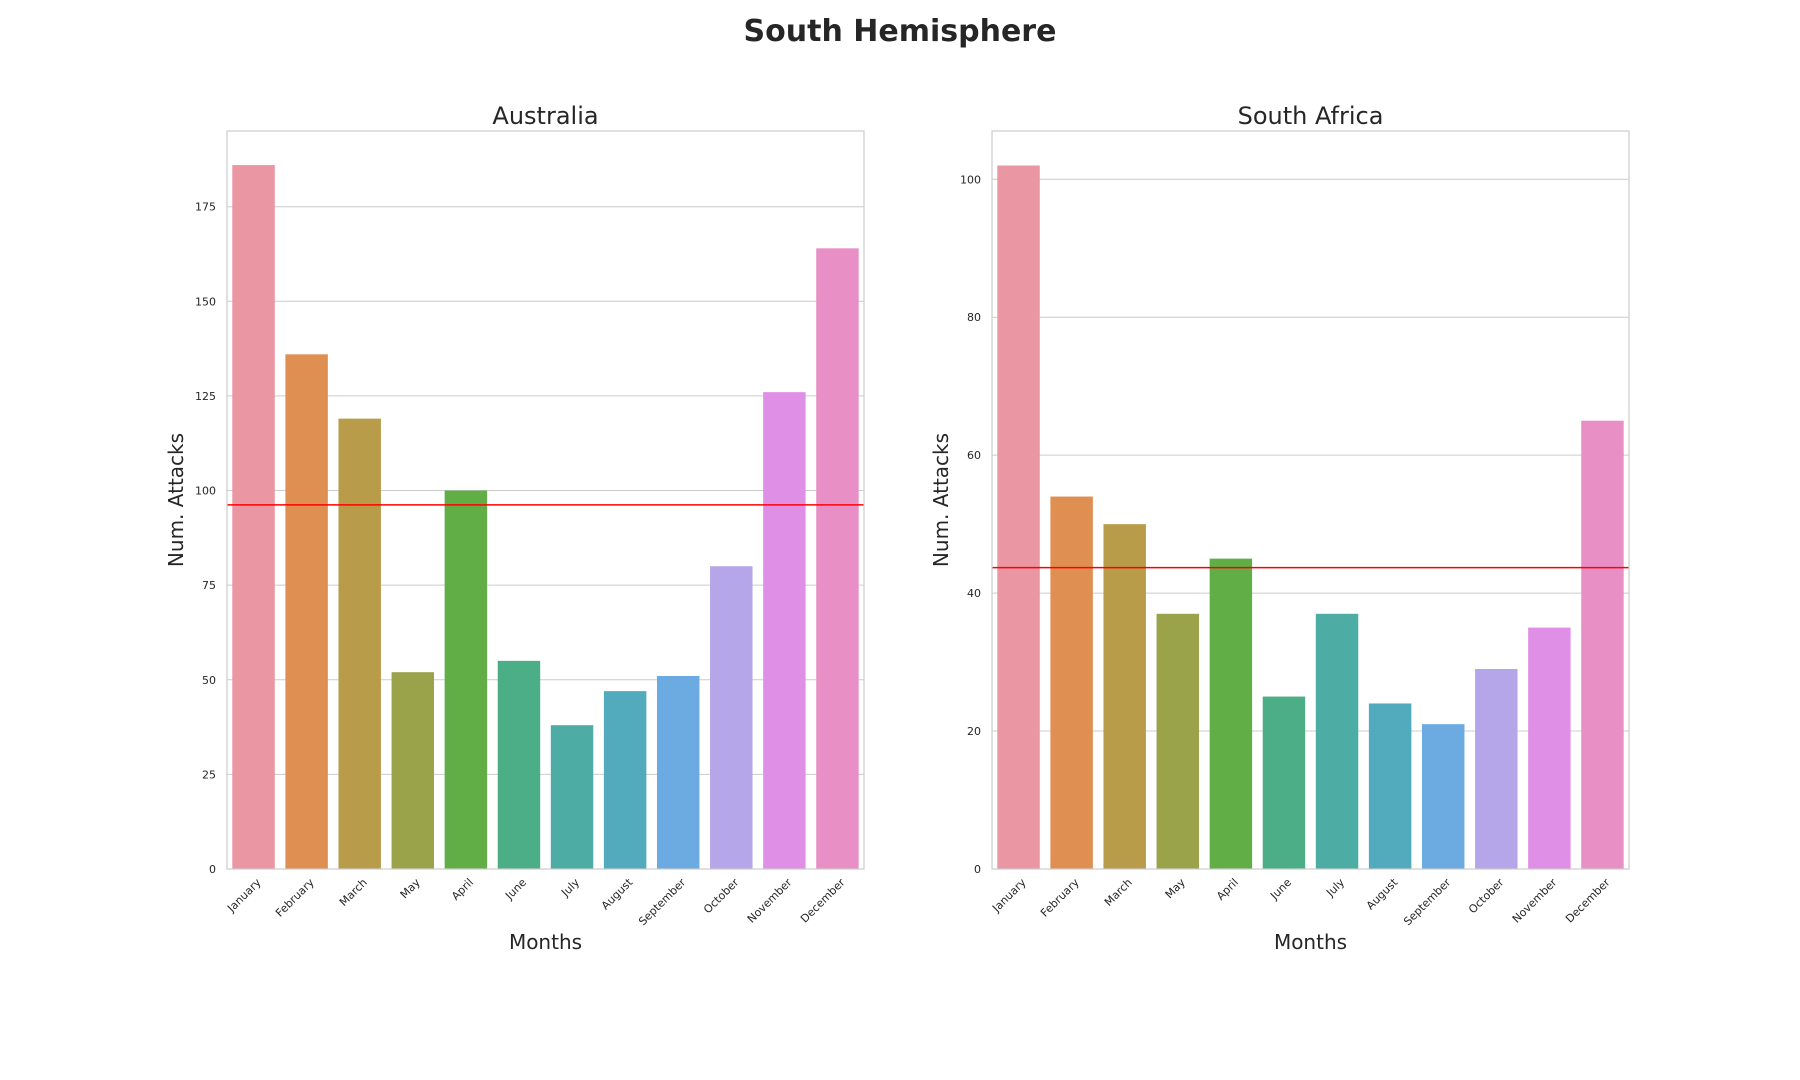 This screenshot has height=1080, width=1800. Describe the element at coordinates (545, 116) in the screenshot. I see `australia-chart-title: Australia` at that location.